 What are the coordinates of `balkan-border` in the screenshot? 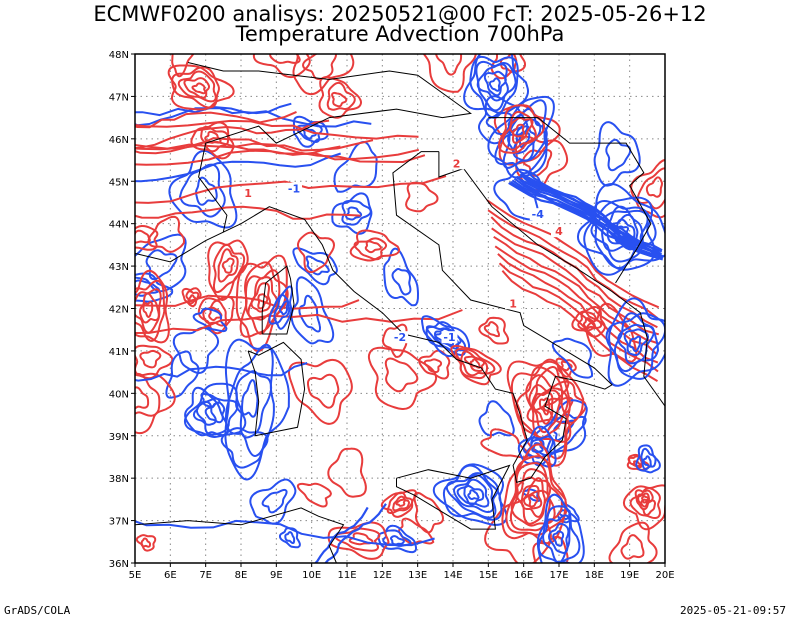 It's located at (570, 200).